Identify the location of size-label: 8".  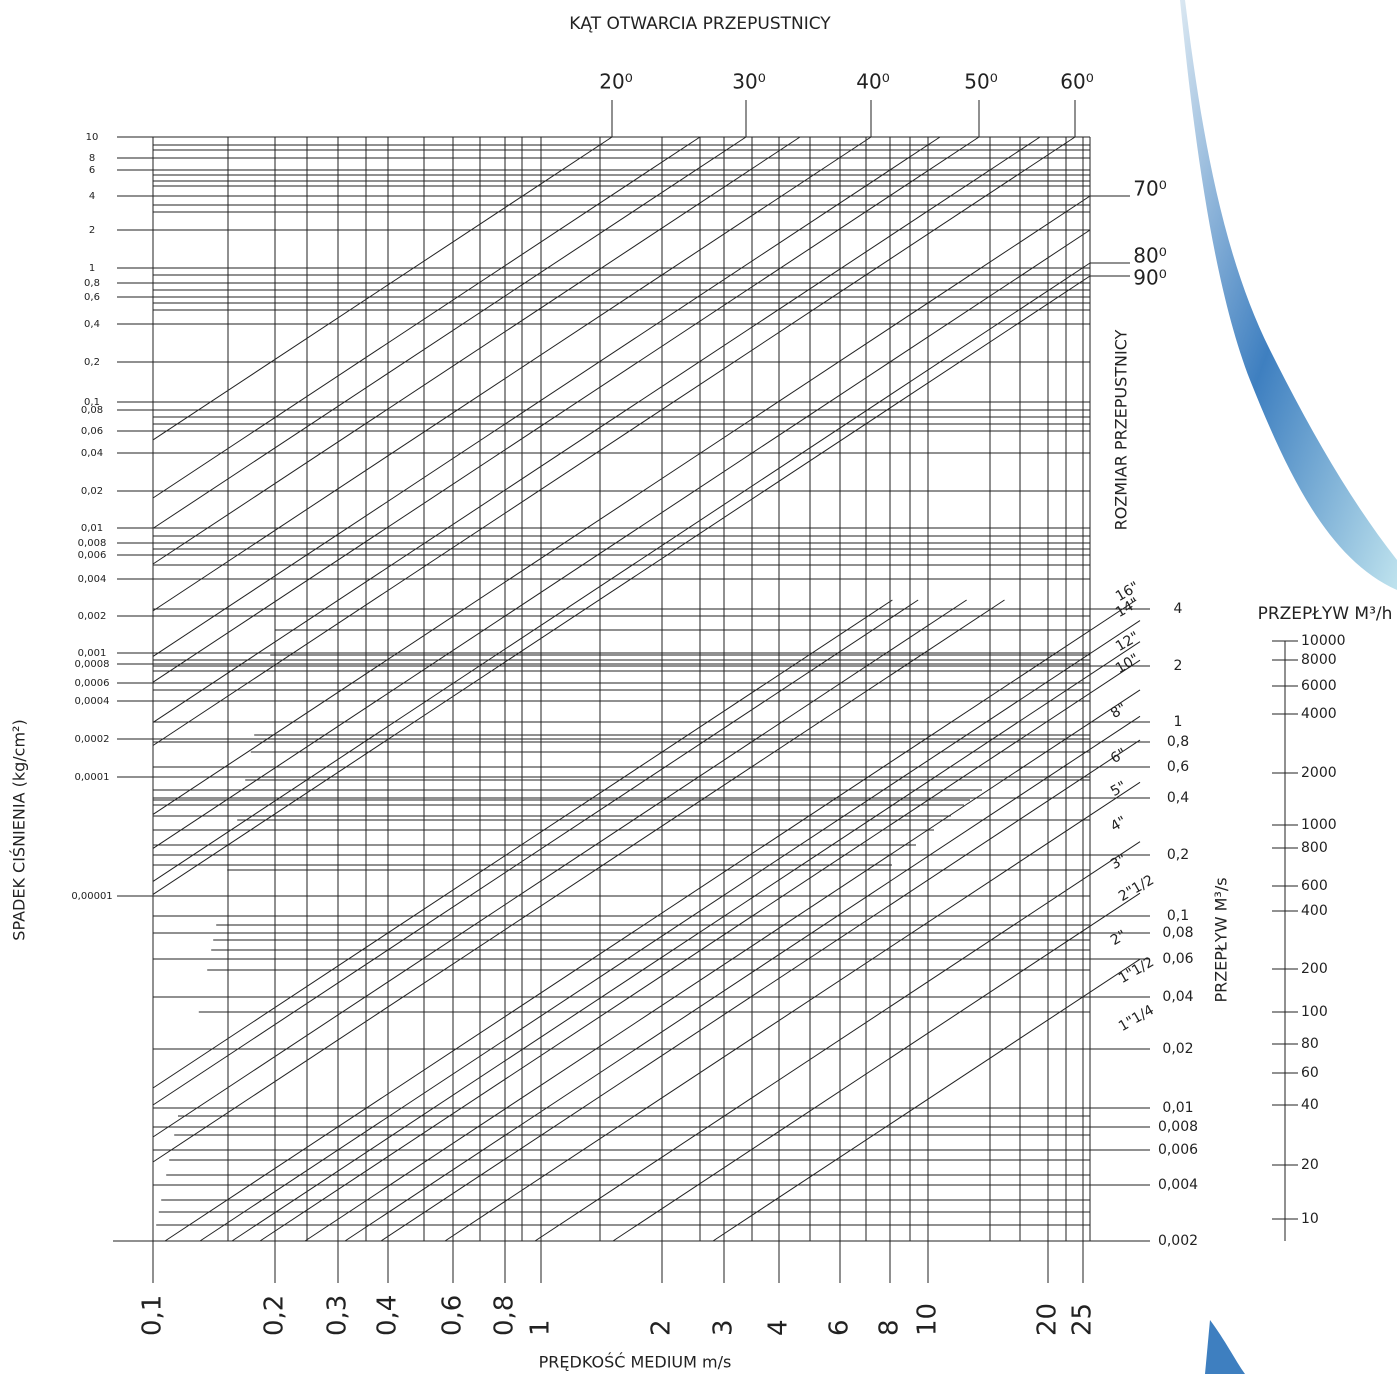
(1118, 711).